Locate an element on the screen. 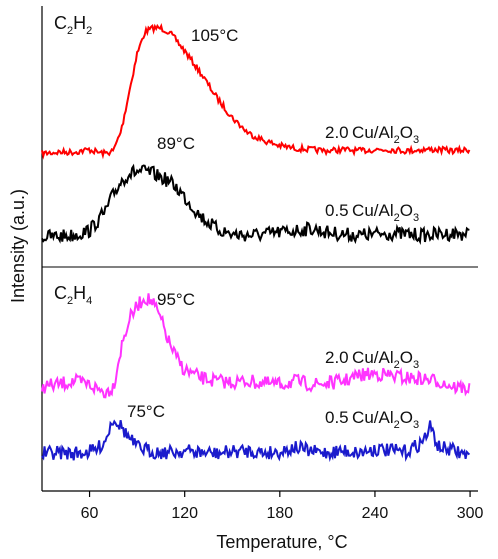 The image size is (498, 559). peak-label-c2h2-2.0: 105°C is located at coordinates (214, 35).